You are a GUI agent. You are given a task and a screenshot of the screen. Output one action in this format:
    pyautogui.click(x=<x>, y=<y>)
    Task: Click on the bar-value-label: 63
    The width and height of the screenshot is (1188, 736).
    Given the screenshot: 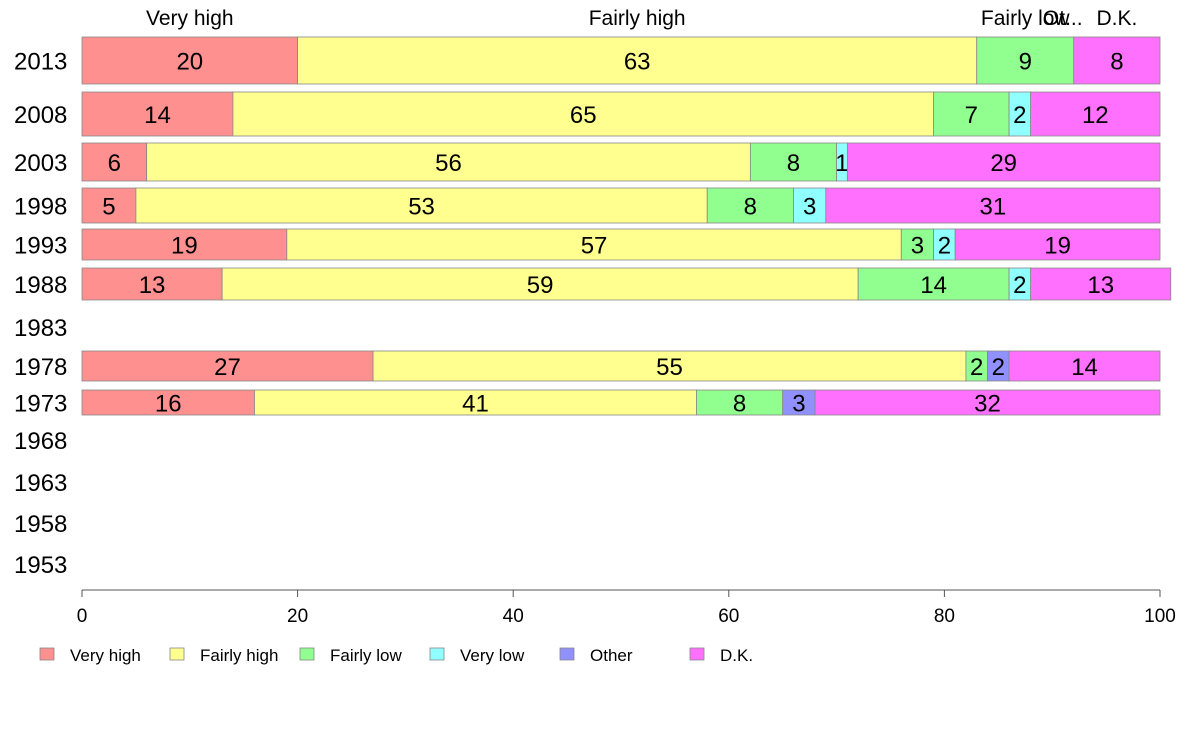 What is the action you would take?
    pyautogui.click(x=637, y=62)
    